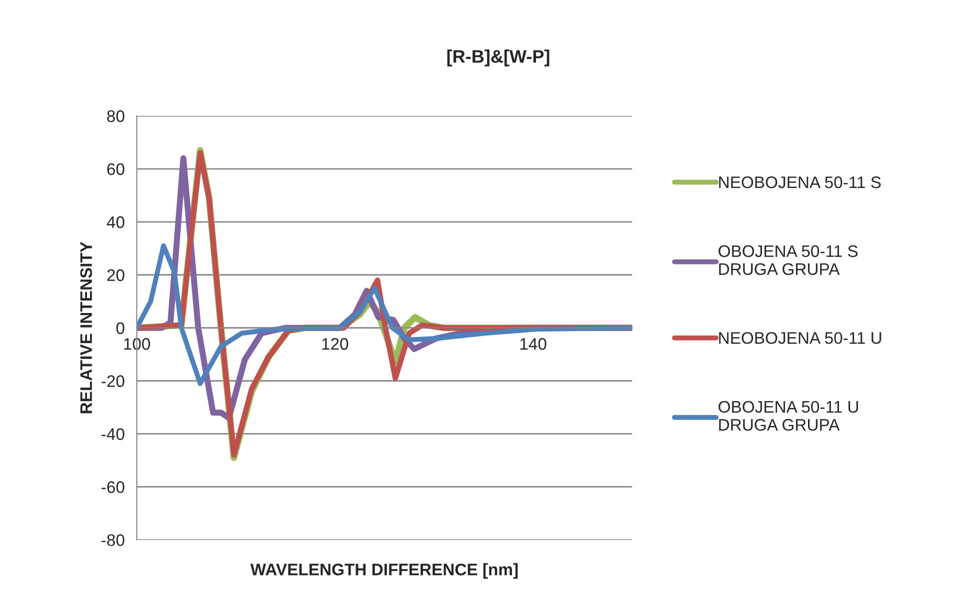 This screenshot has height=610, width=977. I want to click on y-axis-title: RELATIVE INTENSITY, so click(86, 328).